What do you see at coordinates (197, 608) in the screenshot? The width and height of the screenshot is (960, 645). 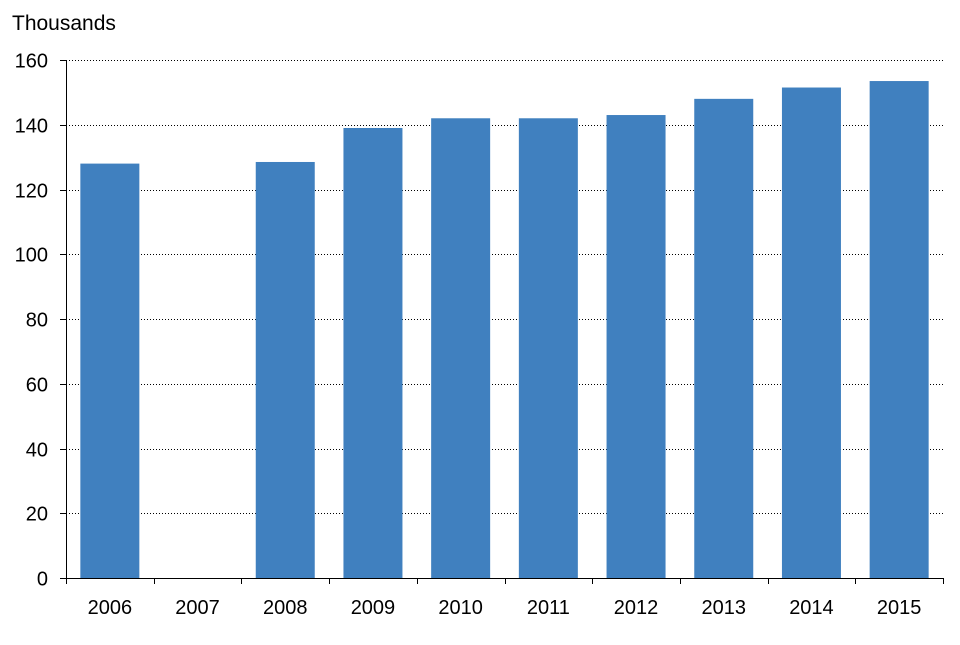 I see `x-tick-label: 2007` at bounding box center [197, 608].